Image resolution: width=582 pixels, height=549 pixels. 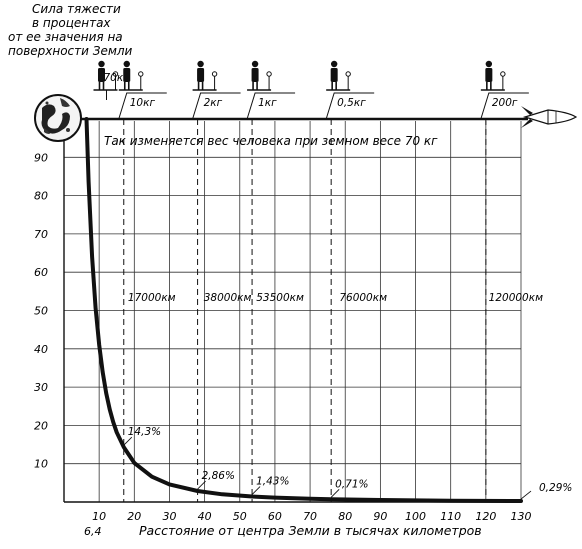 I want to click on weight-label: 200г, so click(x=505, y=103).